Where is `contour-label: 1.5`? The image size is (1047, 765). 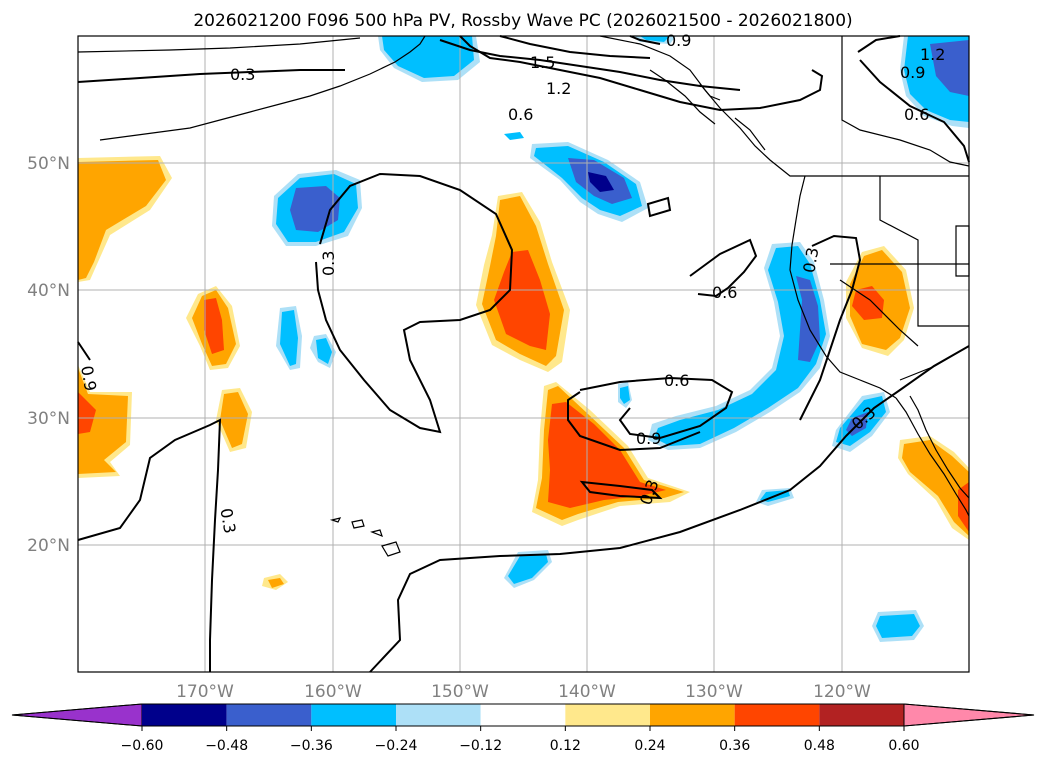
contour-label: 1.5 is located at coordinates (542, 62).